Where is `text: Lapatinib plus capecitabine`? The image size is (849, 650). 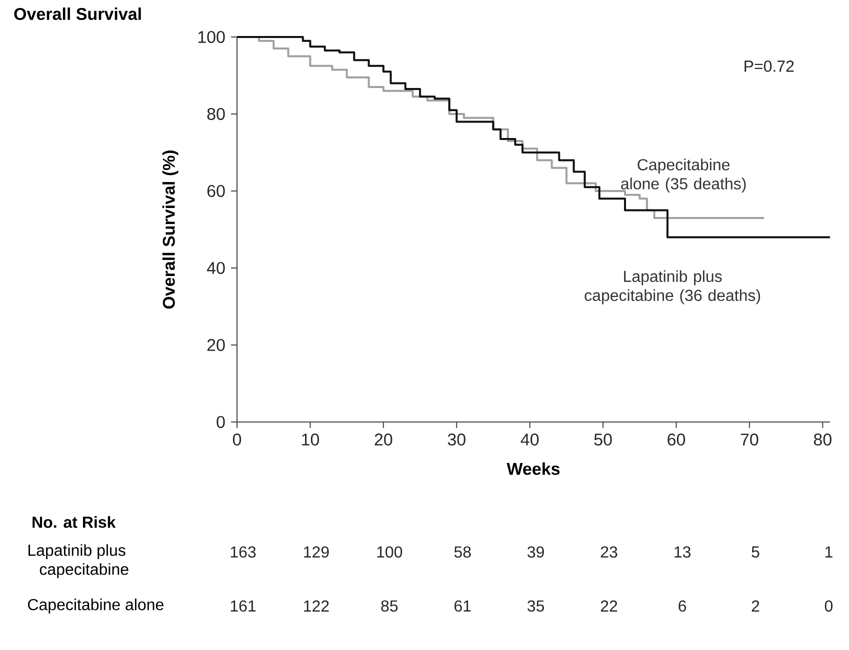
text: Lapatinib plus capecitabine is located at coordinates (78, 561).